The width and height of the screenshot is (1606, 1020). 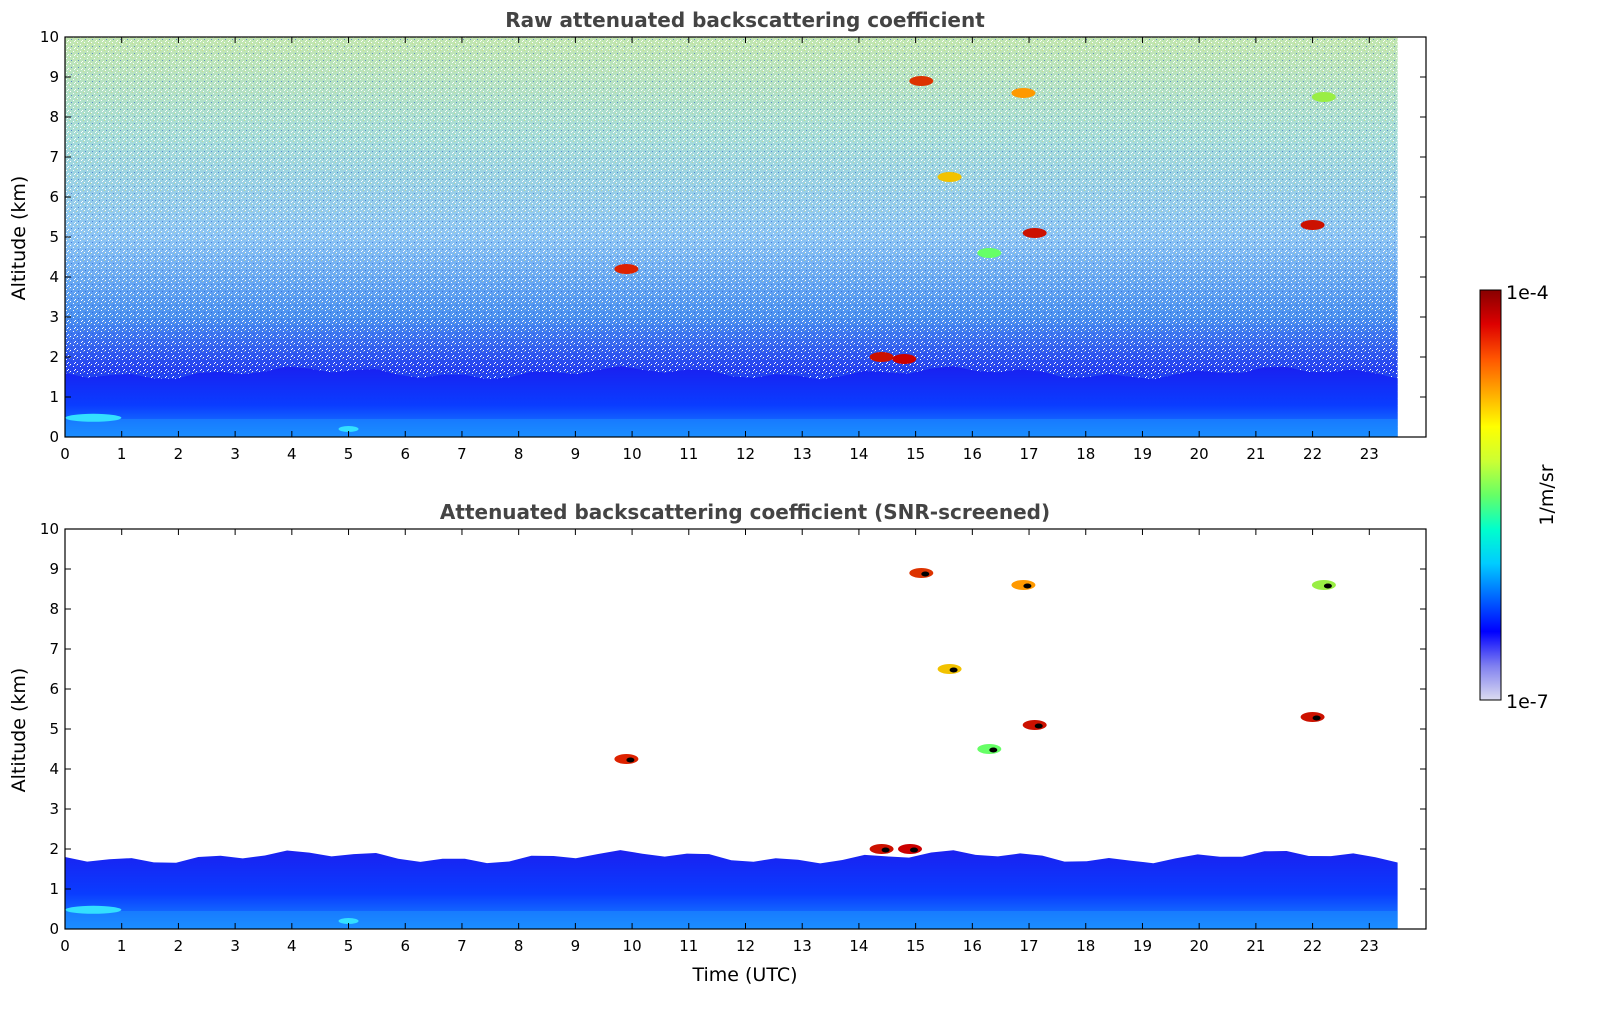 I want to click on x-tick-label: 15, so click(x=915, y=946).